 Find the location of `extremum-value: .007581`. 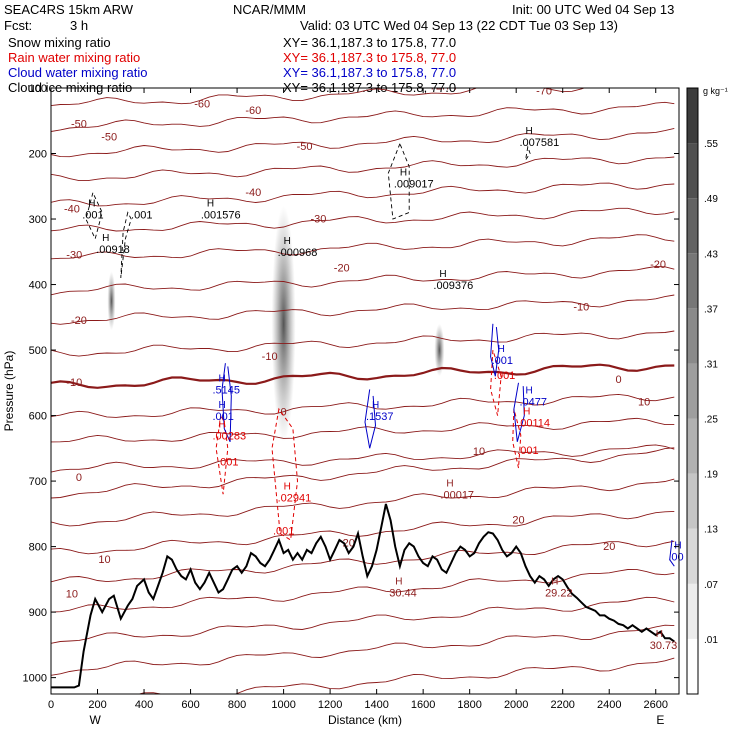

extremum-value: .007581 is located at coordinates (539, 143).